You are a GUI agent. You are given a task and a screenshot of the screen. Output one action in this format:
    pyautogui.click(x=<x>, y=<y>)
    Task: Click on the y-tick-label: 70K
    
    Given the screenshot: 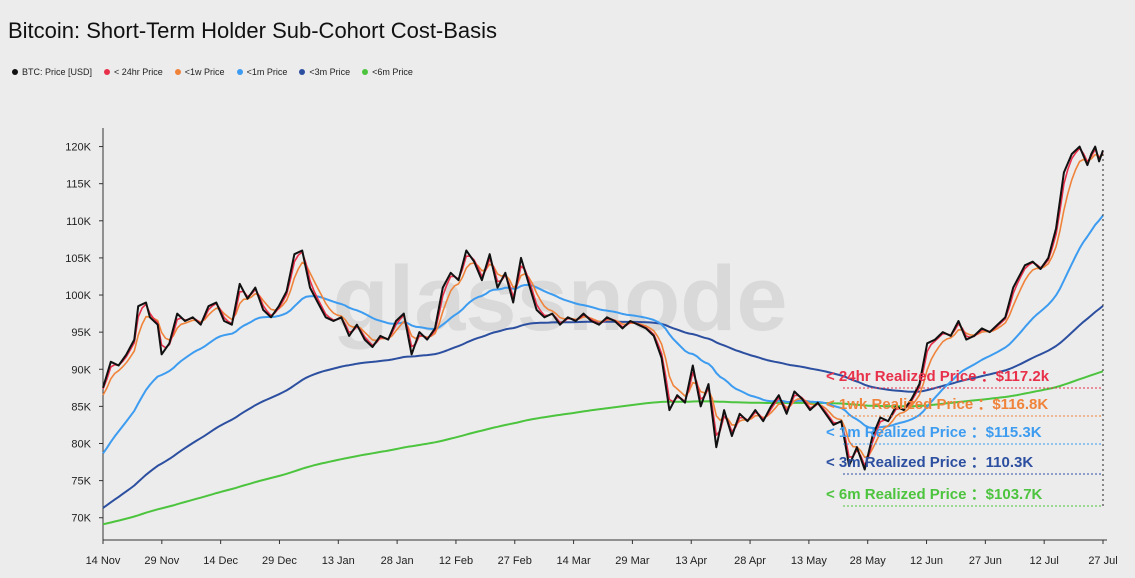 What is the action you would take?
    pyautogui.click(x=81, y=519)
    